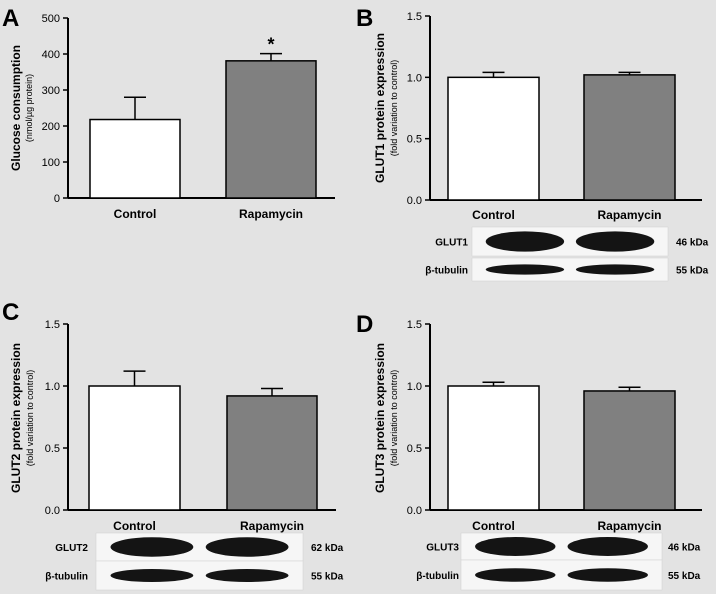 Image resolution: width=716 pixels, height=594 pixels. I want to click on y-tick-label: 500, so click(51, 19).